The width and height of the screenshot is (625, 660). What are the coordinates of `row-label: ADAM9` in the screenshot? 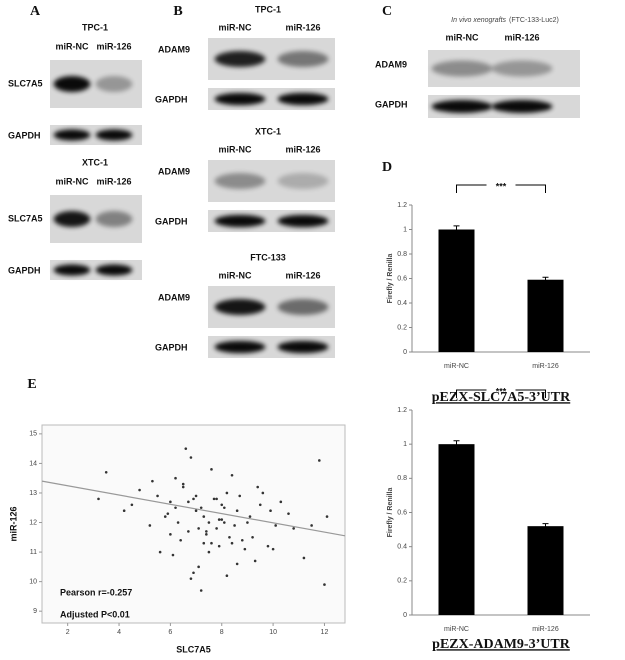 It's located at (174, 297).